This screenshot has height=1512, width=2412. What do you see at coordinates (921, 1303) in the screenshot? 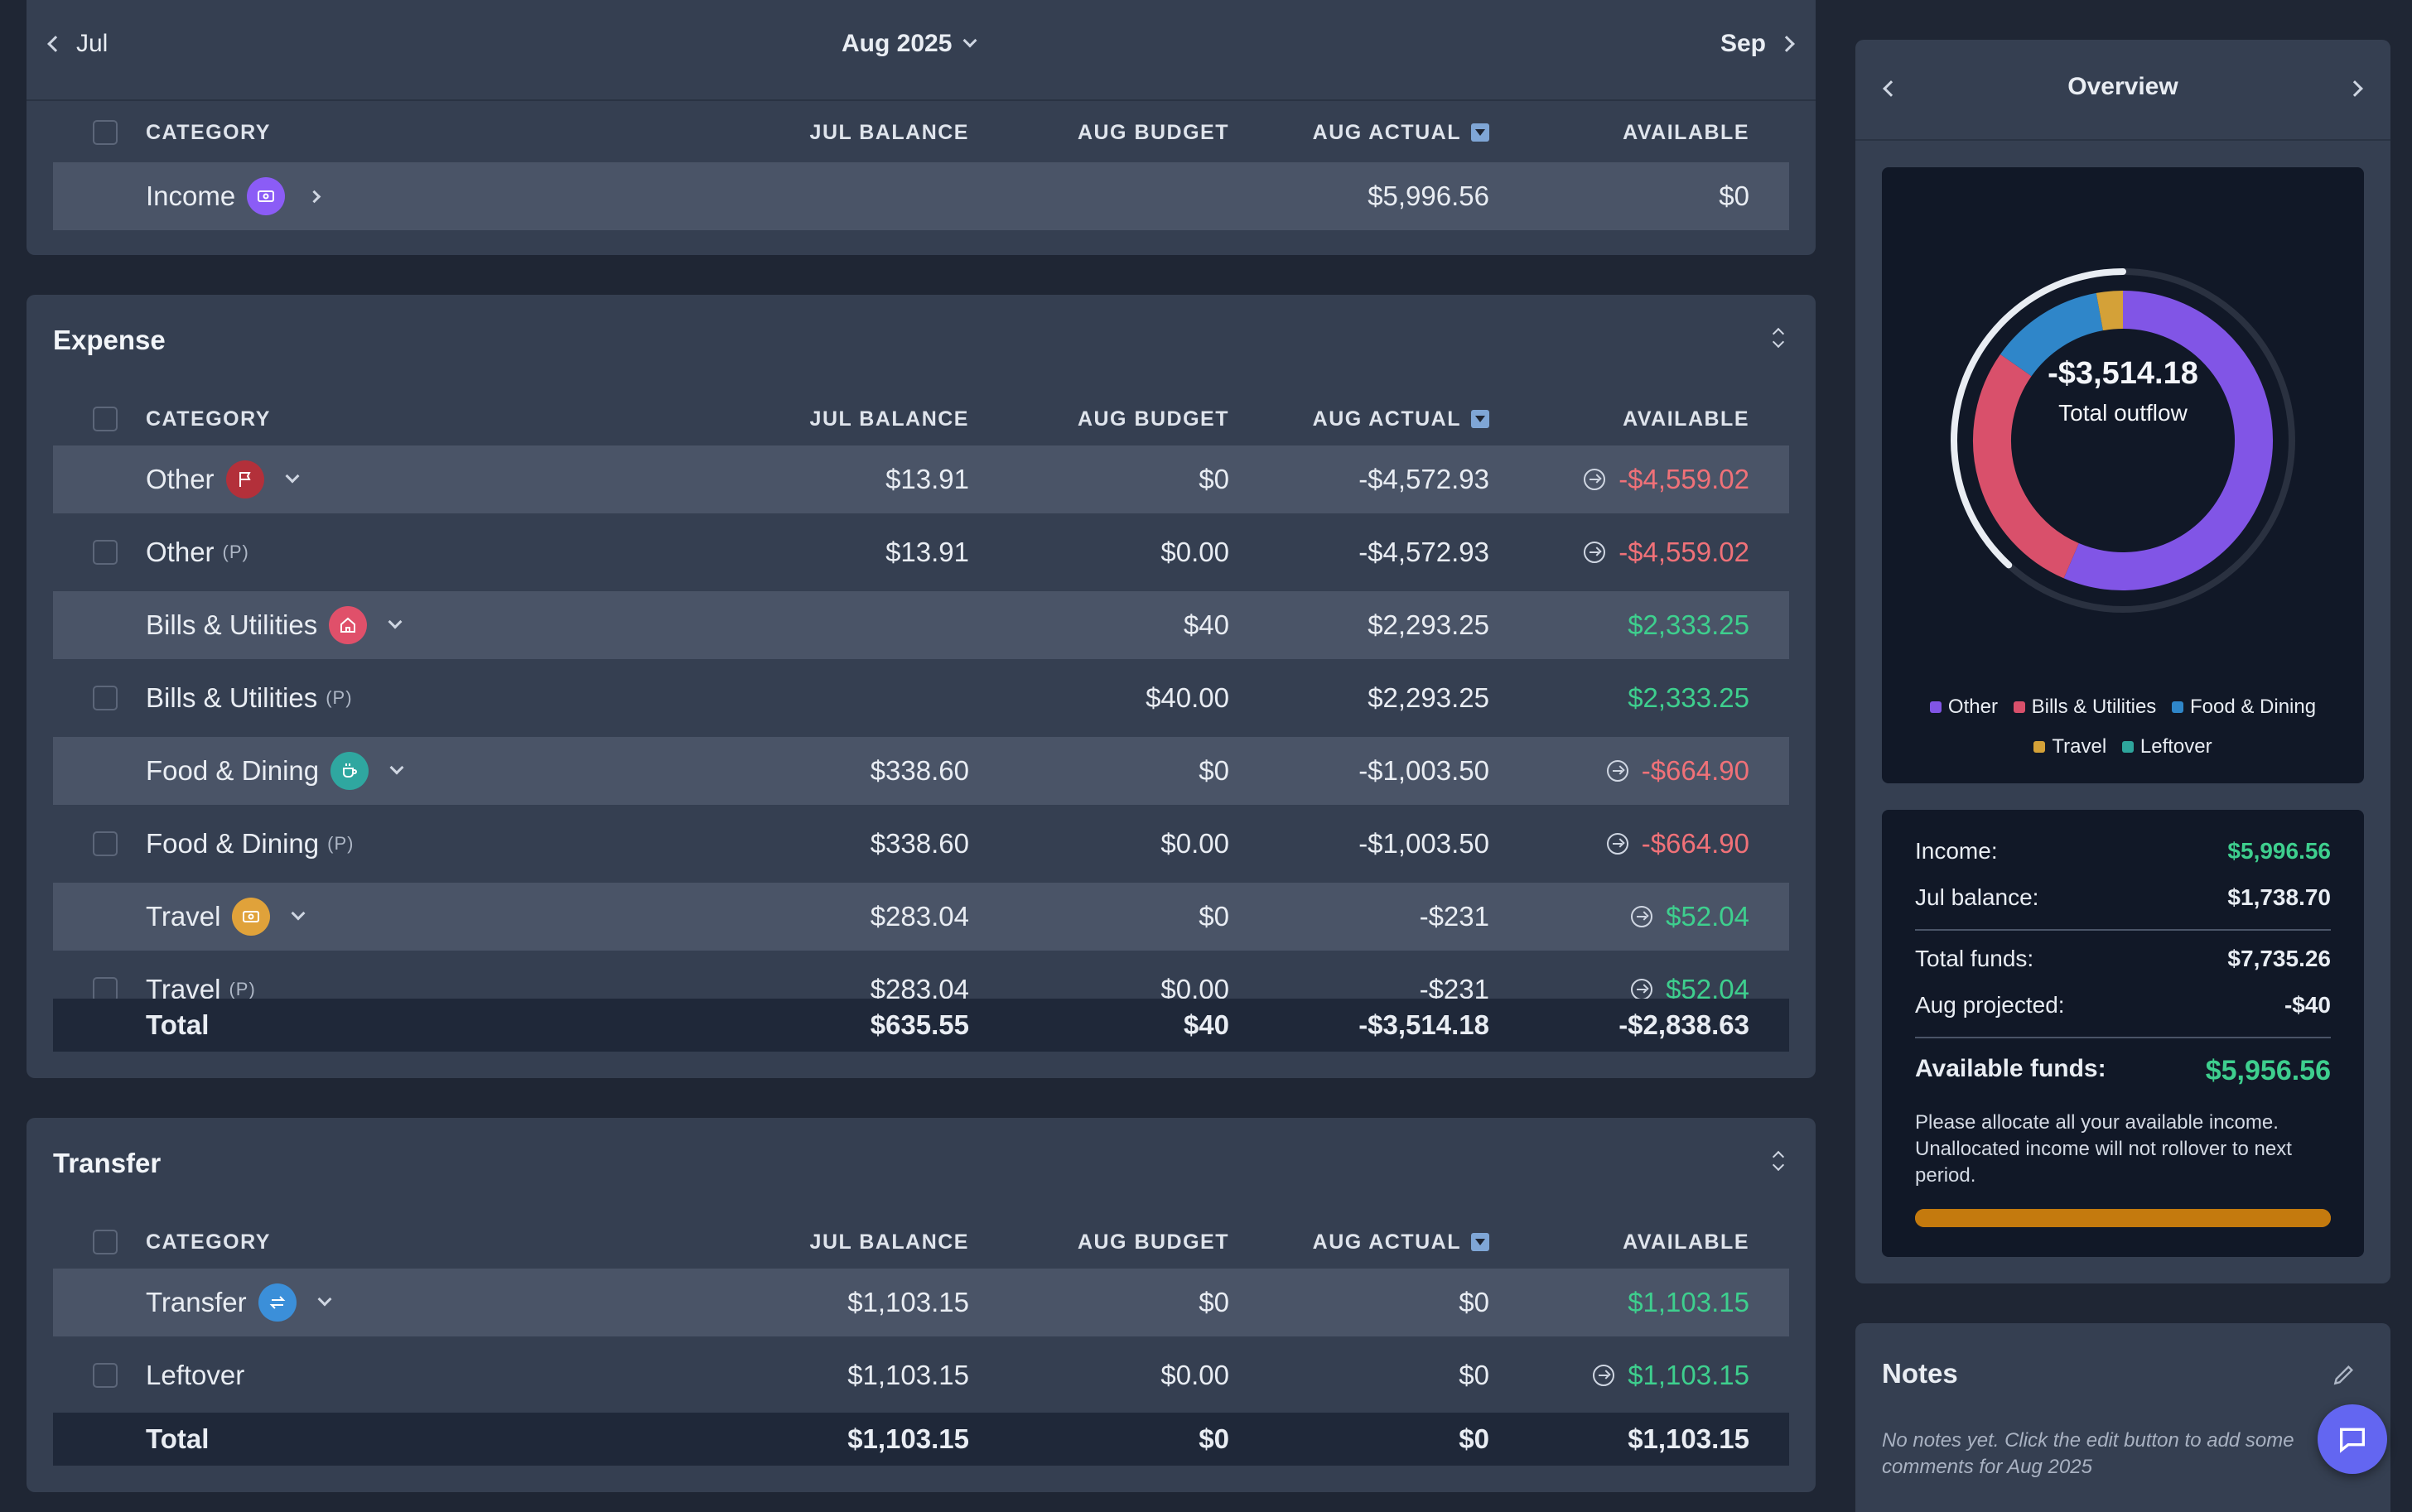
I see `category-group-row: Transfer $1,103.15 $0 $0 $1,103.15` at bounding box center [921, 1303].